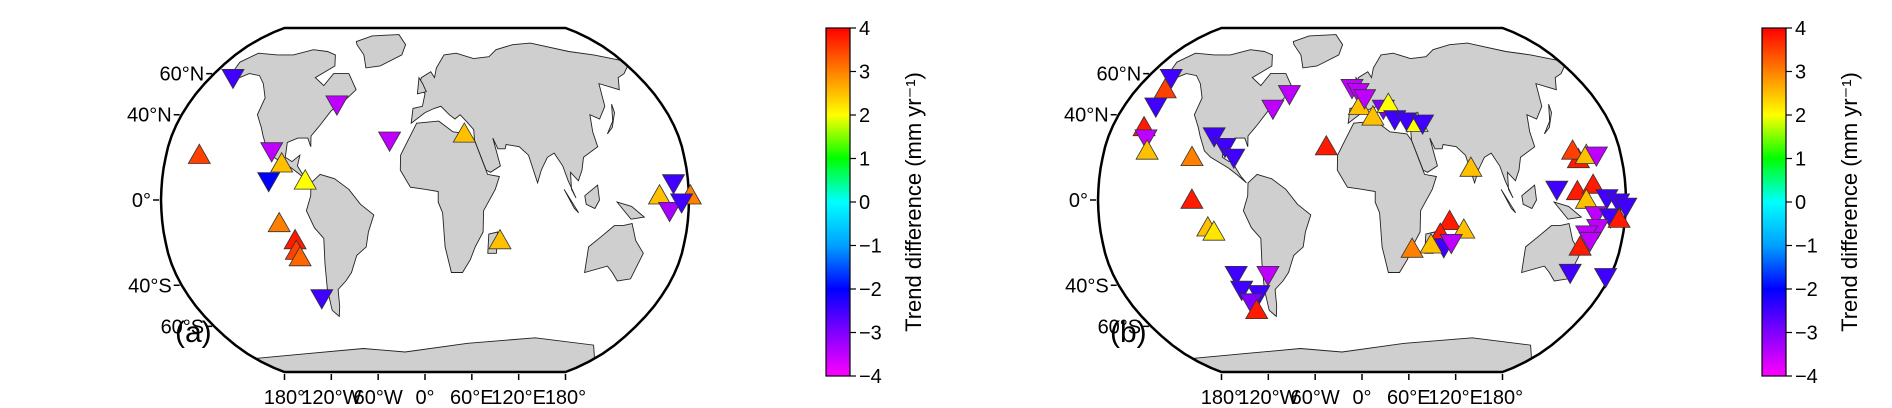 Image resolution: width=1892 pixels, height=408 pixels. I want to click on y-tick-label: 60°S, so click(183, 327).